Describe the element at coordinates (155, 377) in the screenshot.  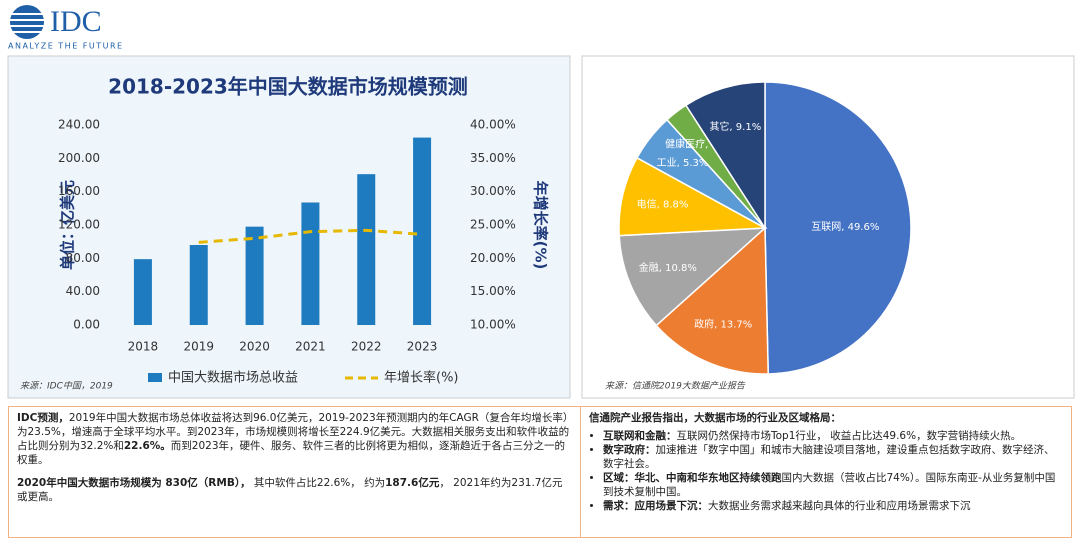
I see `legend-swatch` at that location.